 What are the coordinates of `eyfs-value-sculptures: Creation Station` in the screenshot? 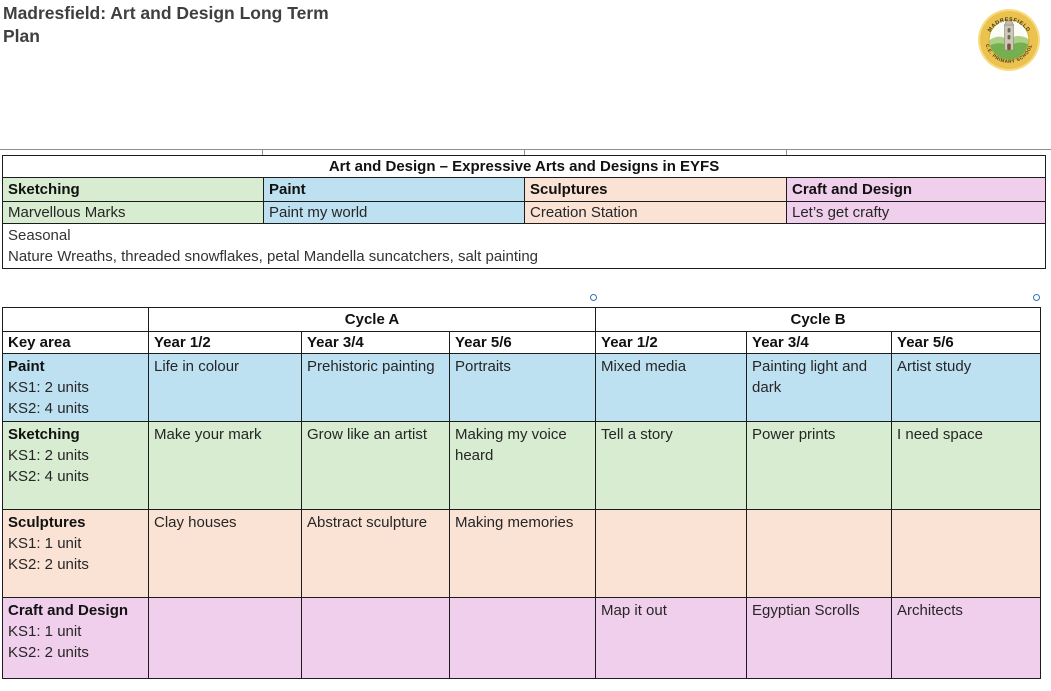 It's located at (655, 212).